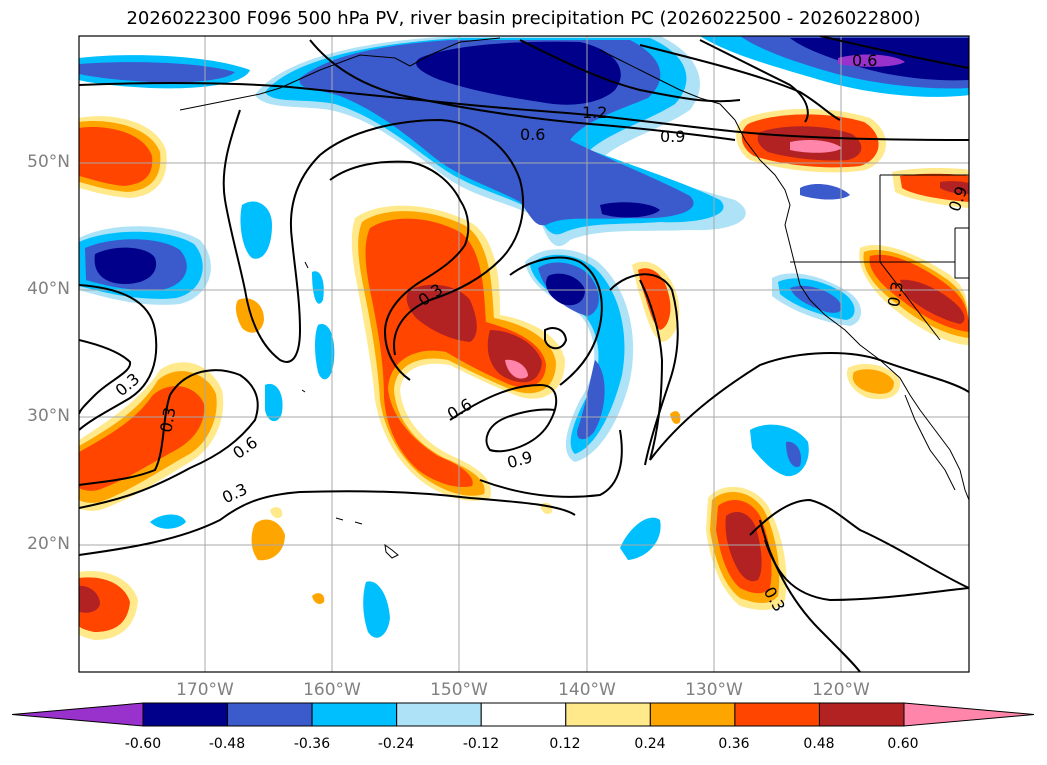  Describe the element at coordinates (565, 744) in the screenshot. I see `colorbar-tick-label: 0.12` at that location.